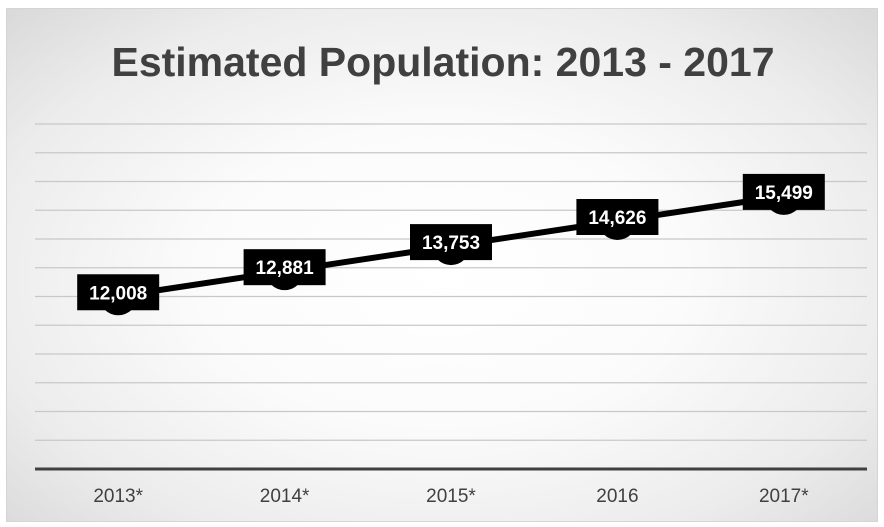 The height and width of the screenshot is (527, 884). Describe the element at coordinates (443, 62) in the screenshot. I see `chart-title: Estimated Population: 2013 - 2017` at that location.